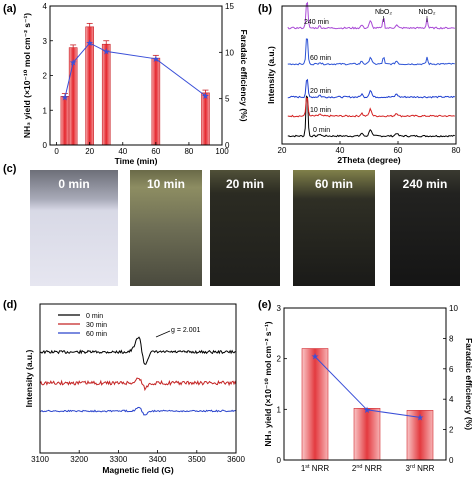 This screenshot has width=474, height=477. I want to click on peak-label-0: NbO₂, so click(383, 12).